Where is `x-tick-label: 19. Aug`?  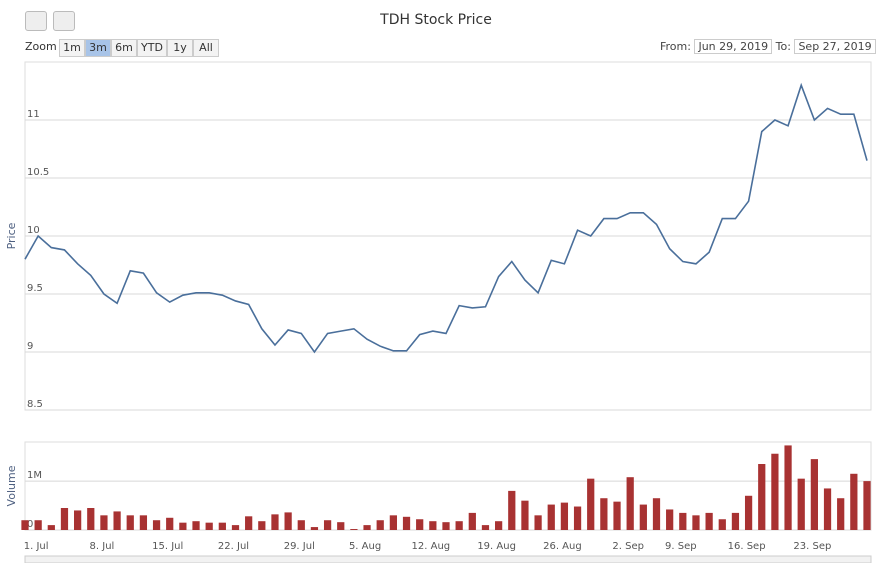
x-tick-label: 19. Aug is located at coordinates (496, 546).